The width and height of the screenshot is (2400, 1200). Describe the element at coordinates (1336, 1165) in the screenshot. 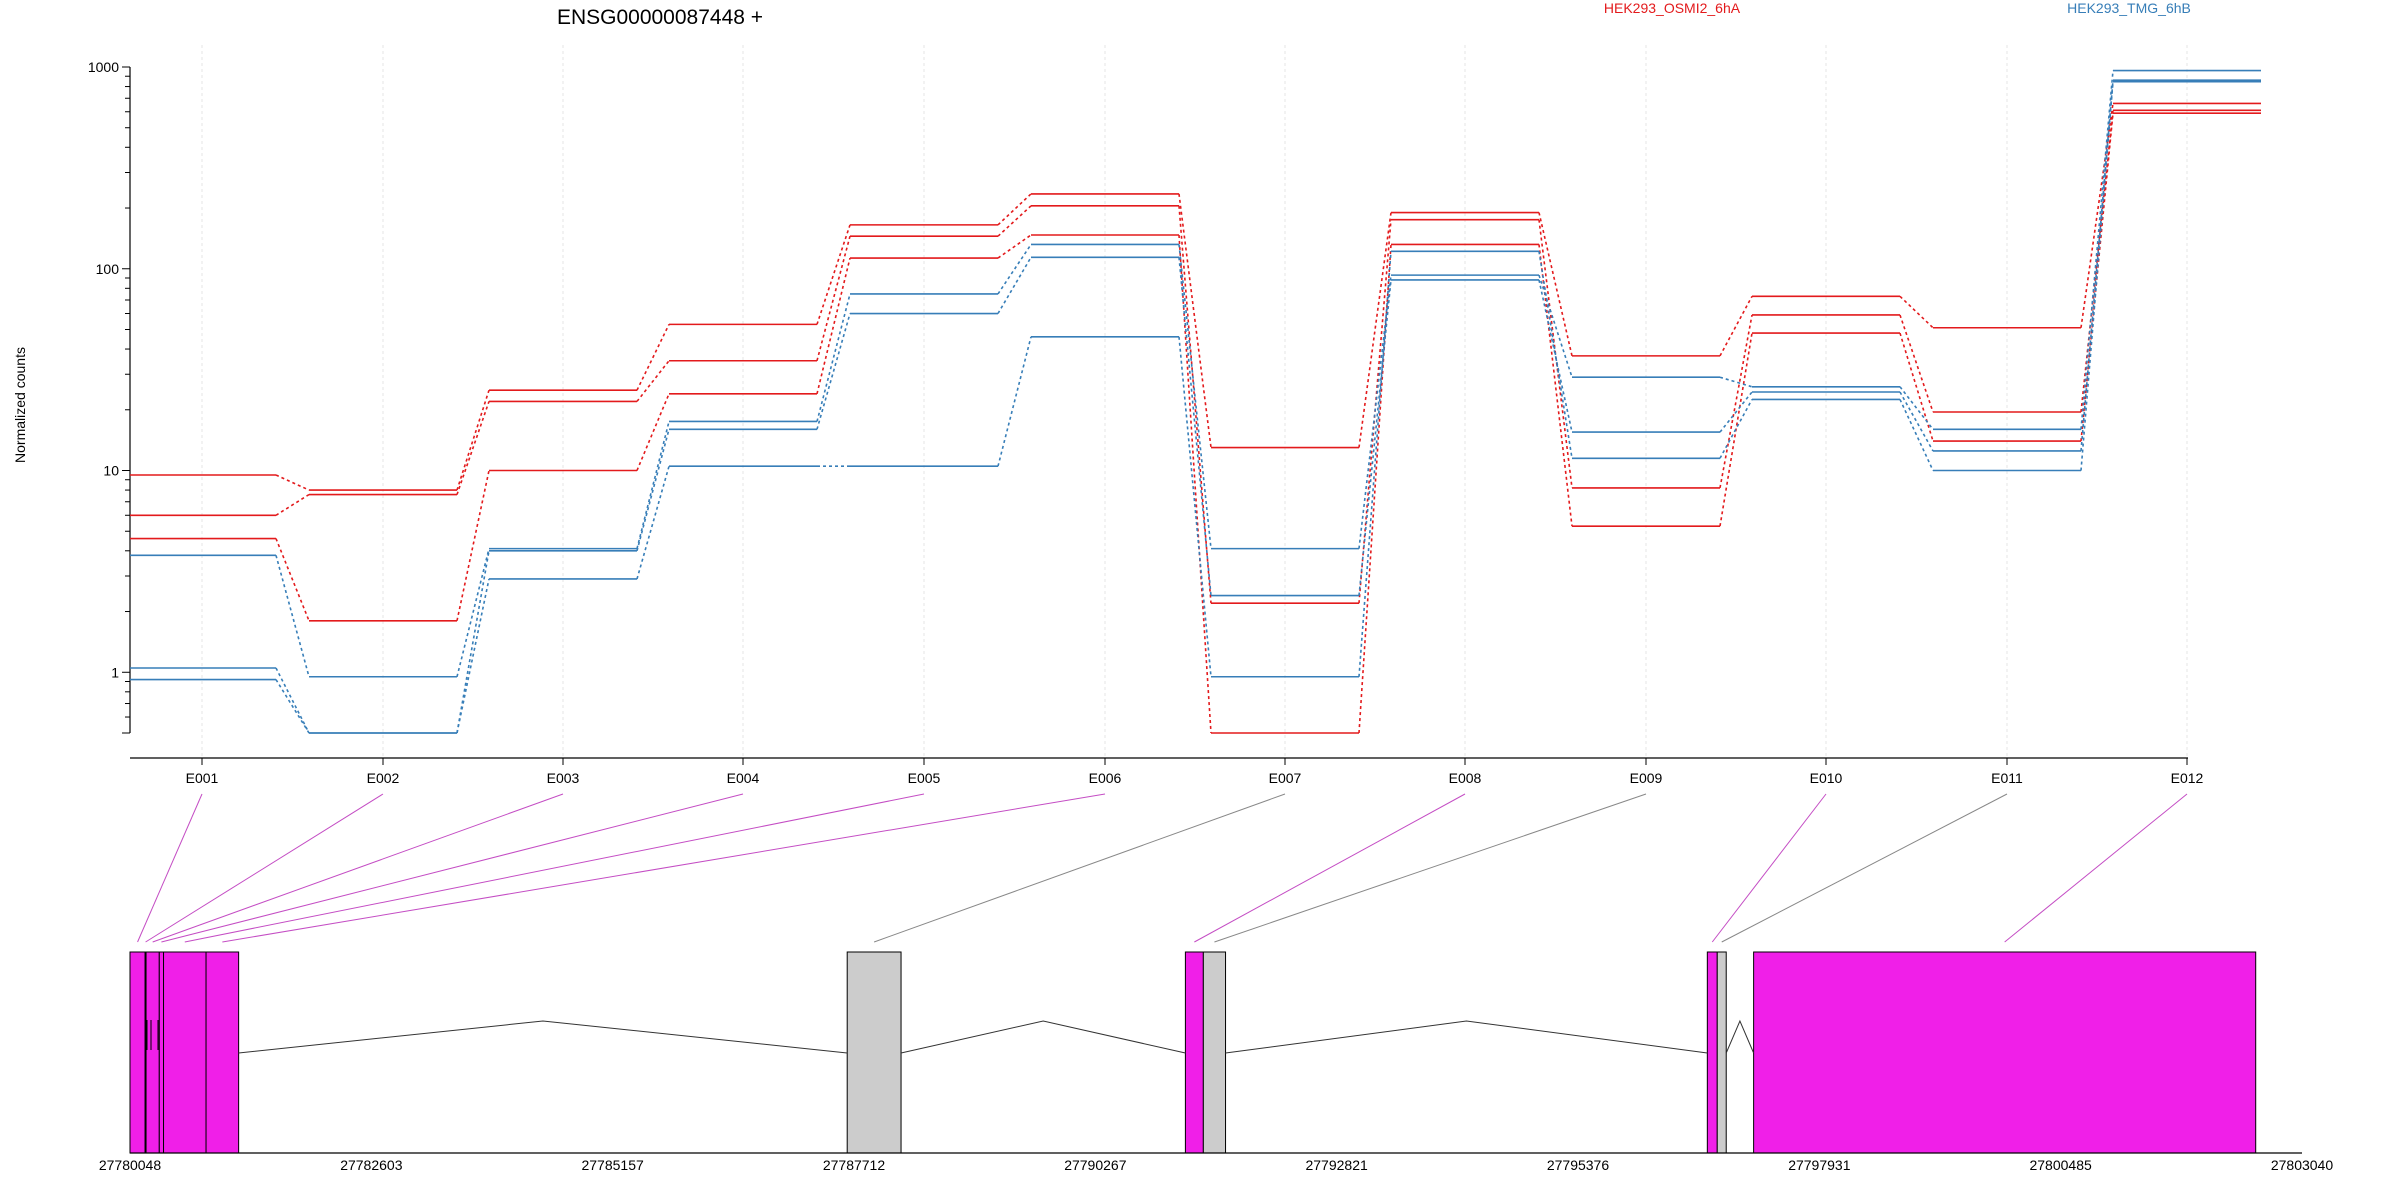

I see `genomic-tick-label: 27792821` at that location.